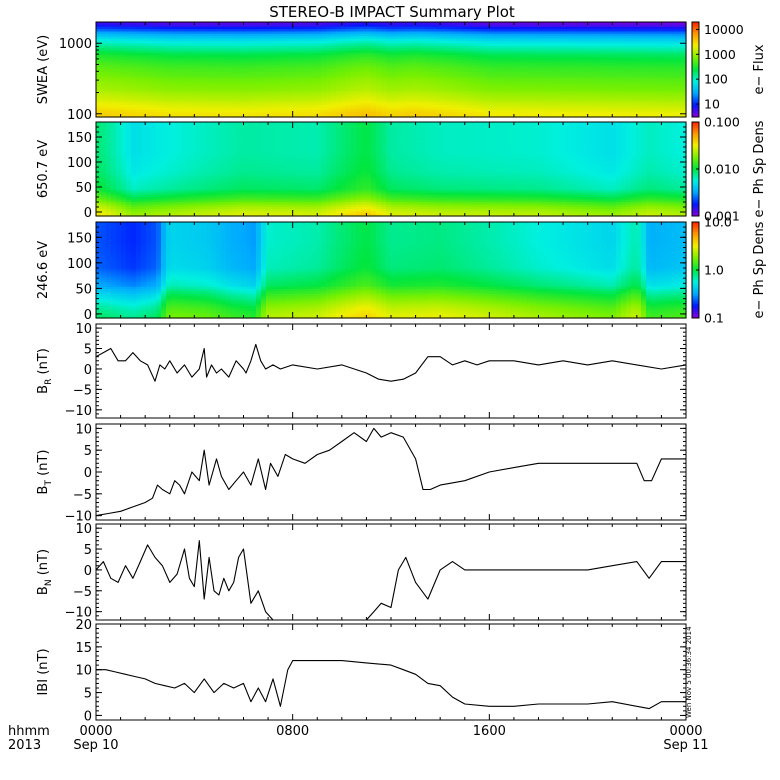 This screenshot has height=780, width=780. Describe the element at coordinates (391, 70) in the screenshot. I see `heatmap-cells` at that location.